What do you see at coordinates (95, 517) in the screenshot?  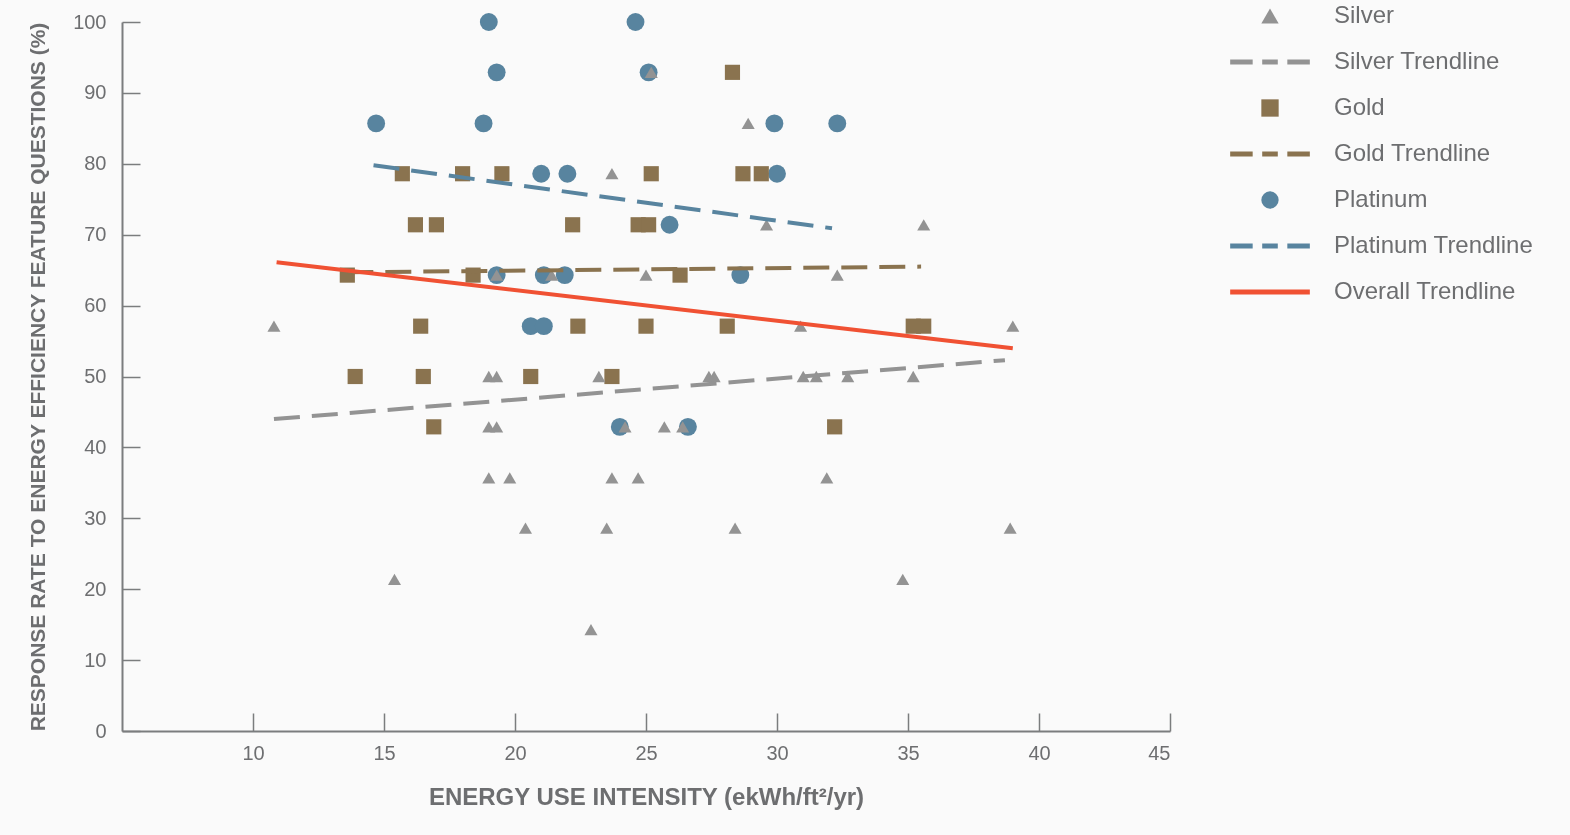 I see `y-tick-label: 30` at bounding box center [95, 517].